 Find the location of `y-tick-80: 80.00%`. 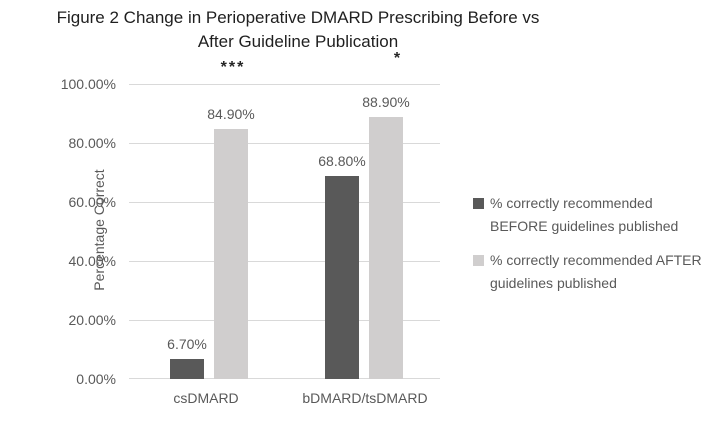

y-tick-80: 80.00% is located at coordinates (92, 143).